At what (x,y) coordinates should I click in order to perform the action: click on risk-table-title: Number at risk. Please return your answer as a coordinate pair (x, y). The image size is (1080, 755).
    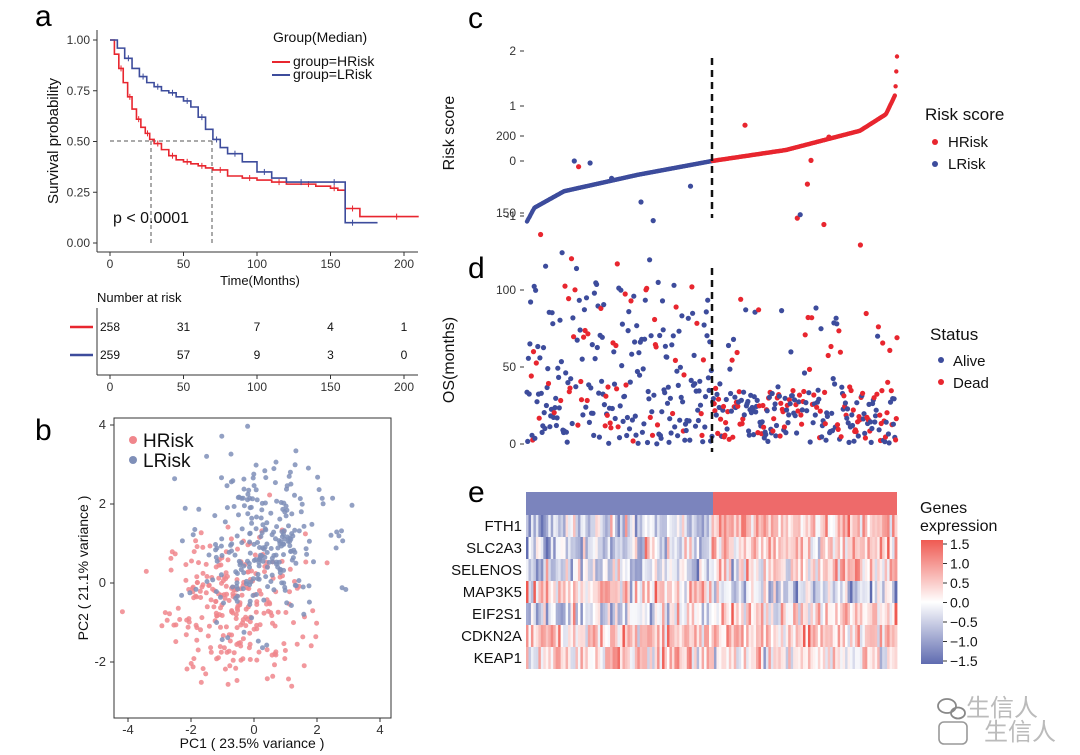
    Looking at the image, I should click on (139, 297).